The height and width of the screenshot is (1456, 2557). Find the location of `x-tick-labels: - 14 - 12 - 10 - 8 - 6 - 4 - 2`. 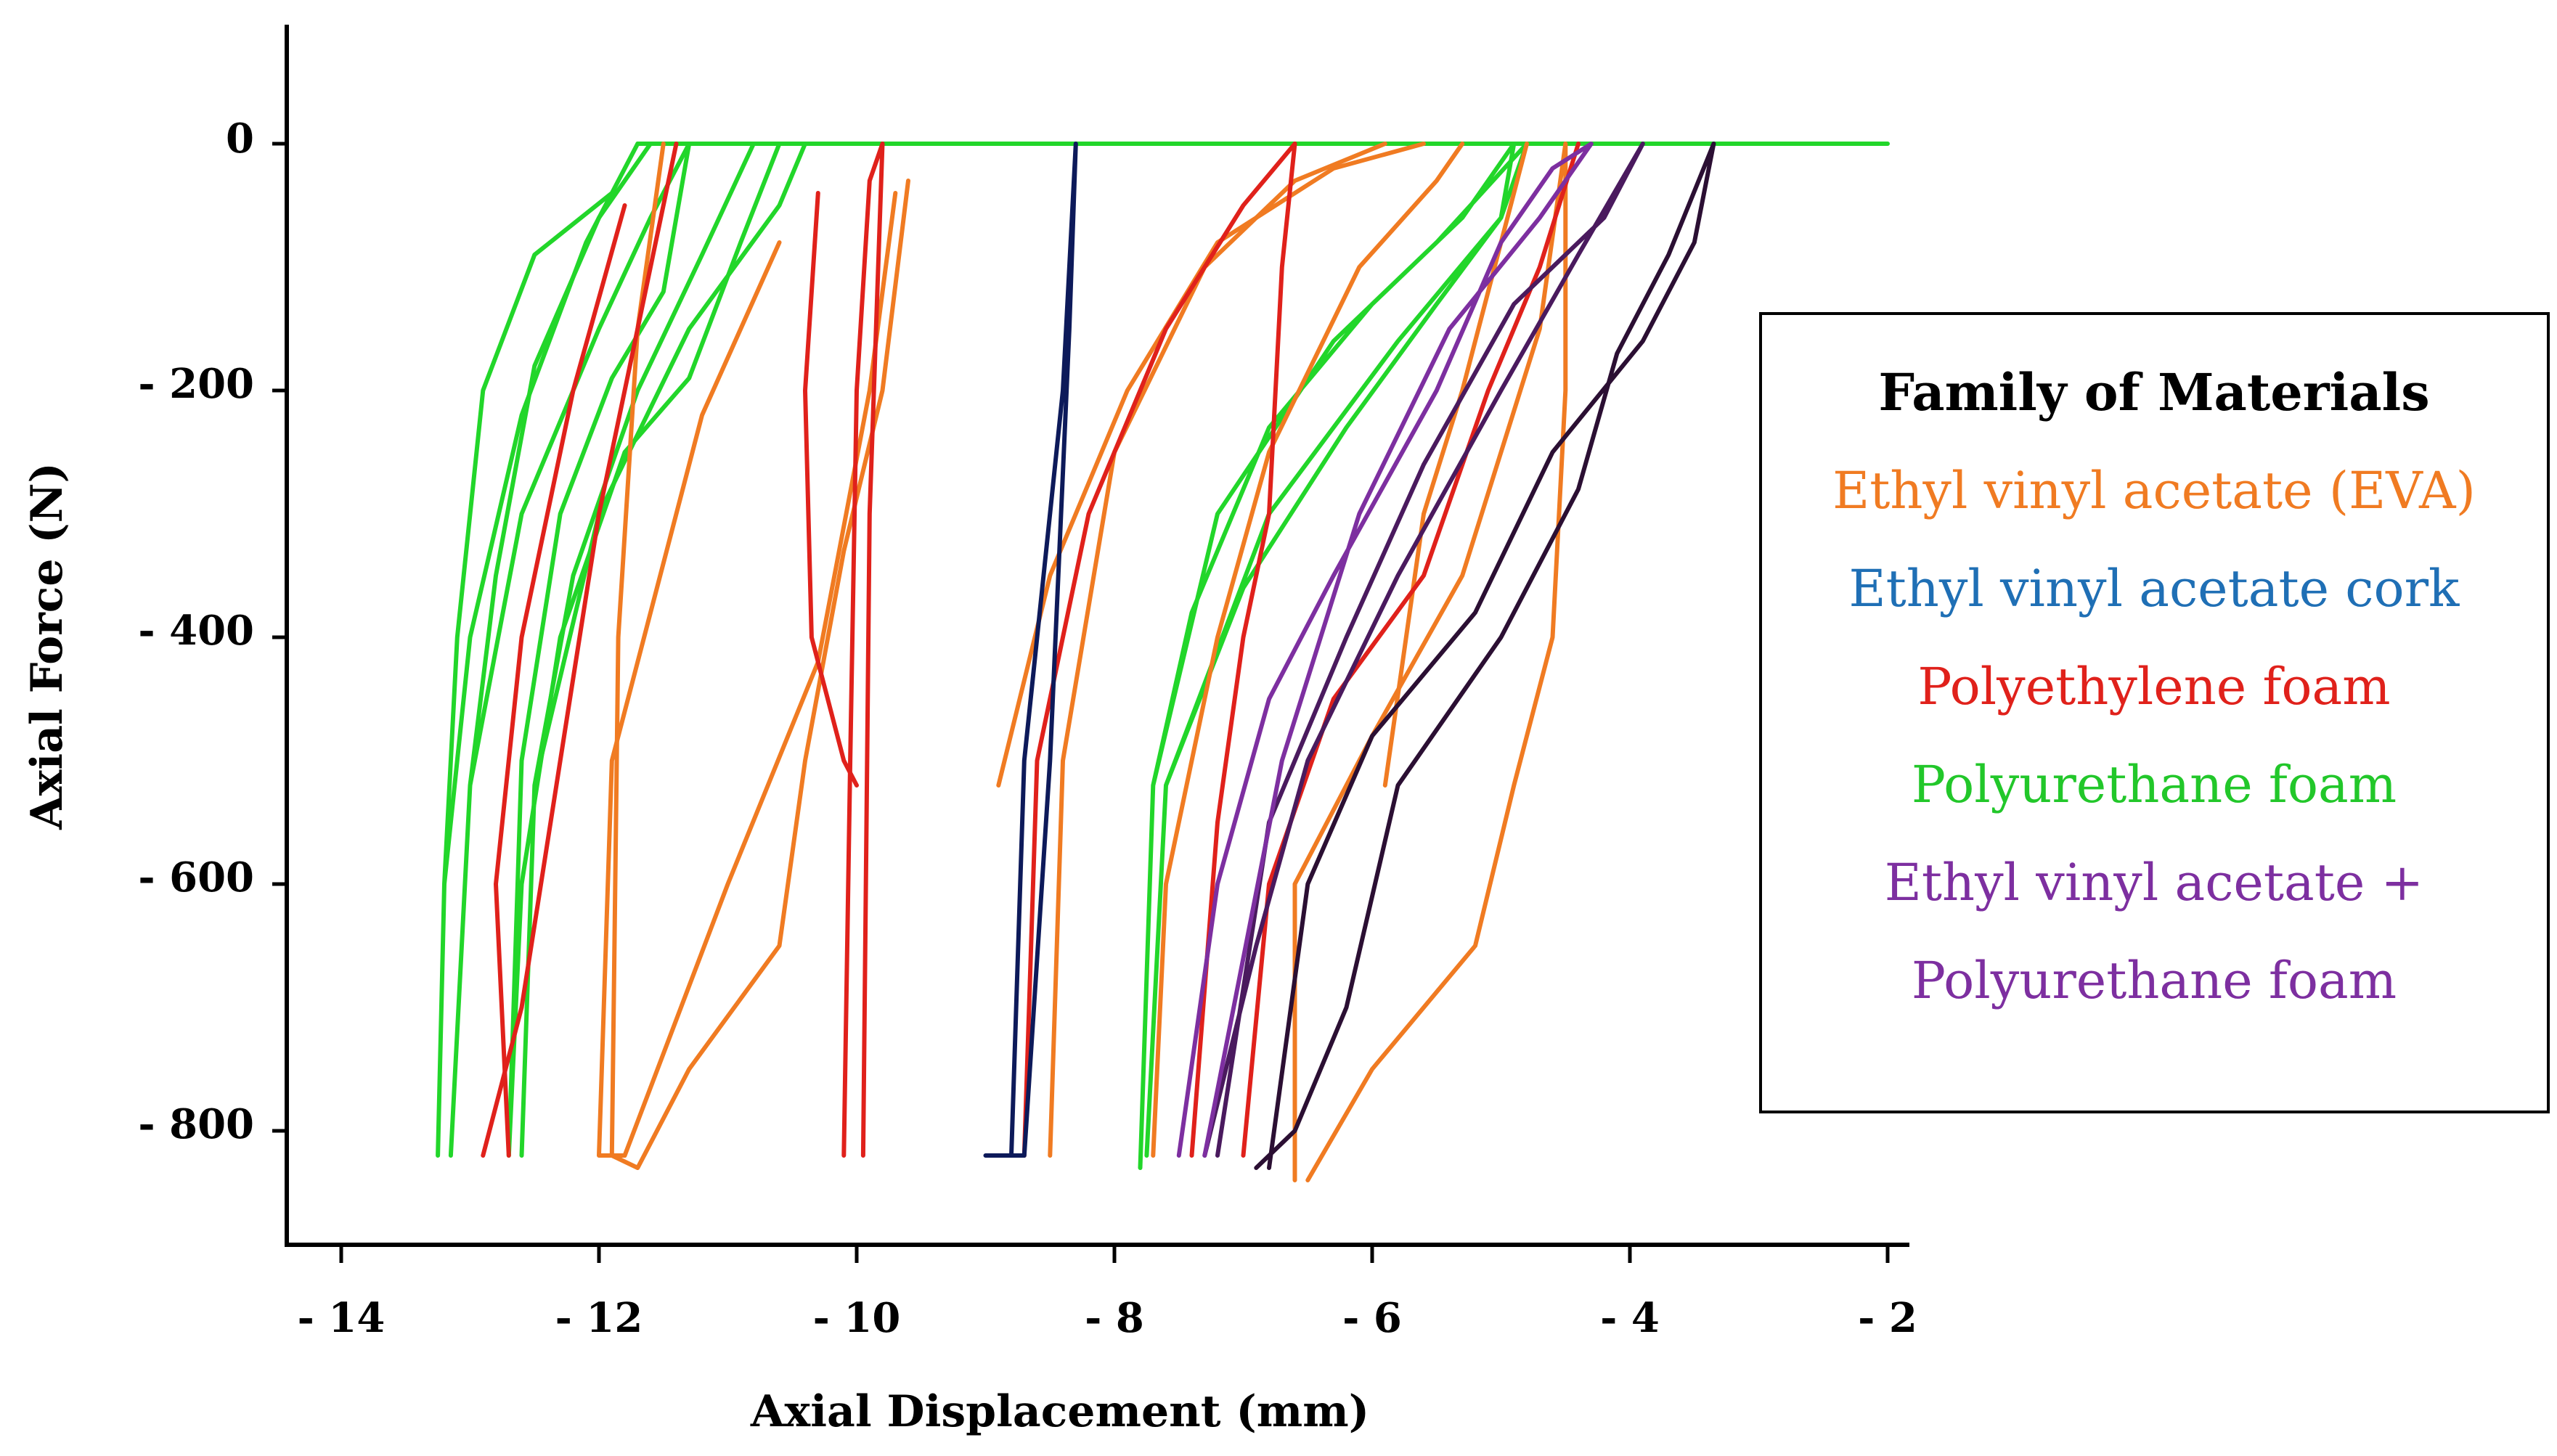

x-tick-labels: - 14 - 12 - 10 - 8 - 6 - 4 - 2 is located at coordinates (1107, 1318).